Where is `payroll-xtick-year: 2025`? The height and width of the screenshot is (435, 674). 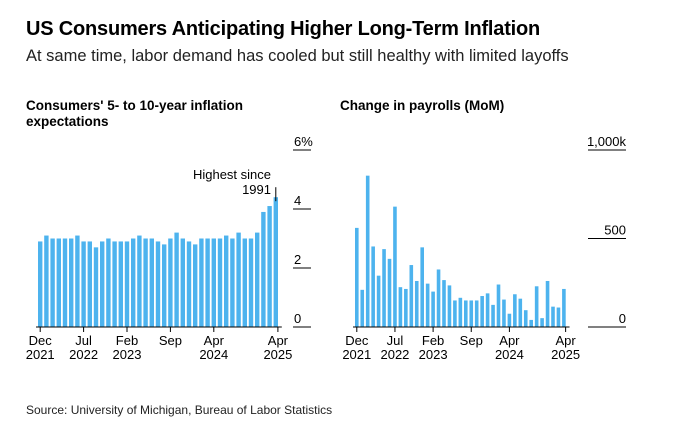
payroll-xtick-year: 2025 is located at coordinates (565, 354).